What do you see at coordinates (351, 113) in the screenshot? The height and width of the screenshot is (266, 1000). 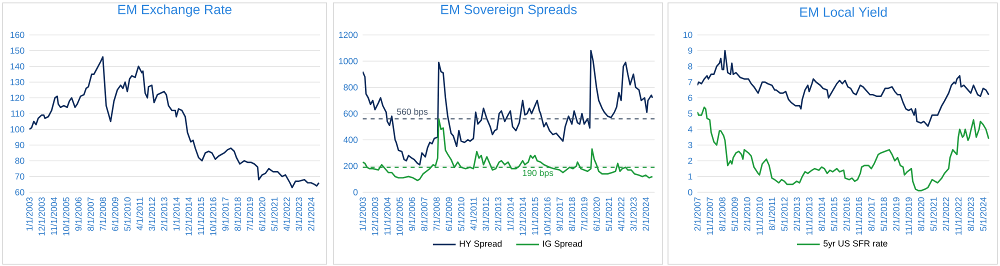 I see `y-tick-label: 600` at bounding box center [351, 113].